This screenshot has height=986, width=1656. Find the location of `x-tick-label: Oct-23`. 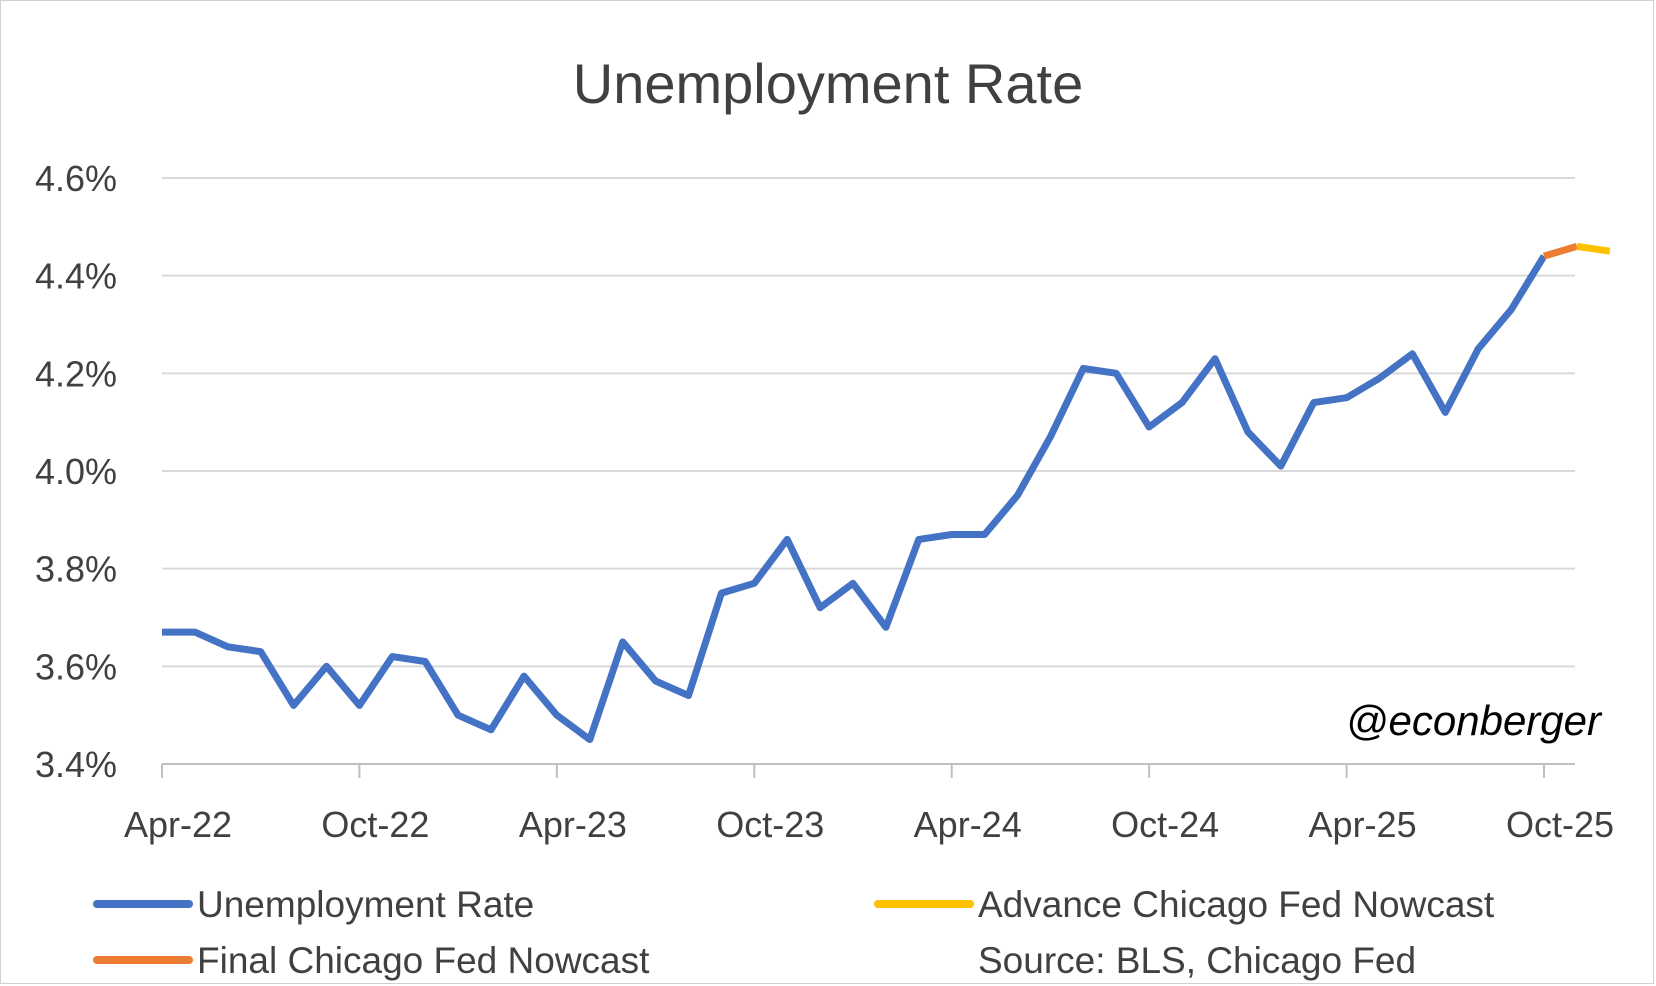

x-tick-label: Oct-23 is located at coordinates (770, 824).